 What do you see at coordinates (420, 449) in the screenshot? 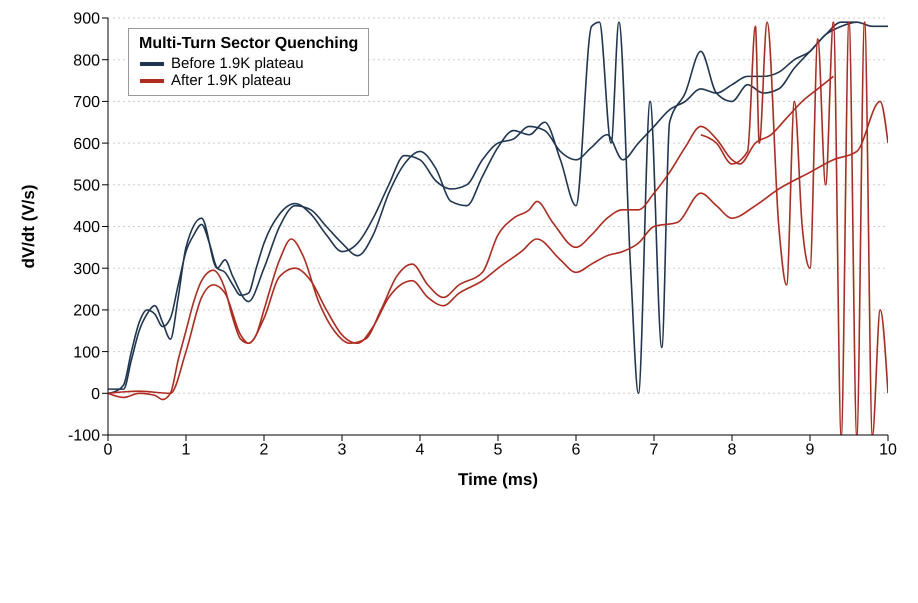
I see `x-tick-label: 4` at bounding box center [420, 449].